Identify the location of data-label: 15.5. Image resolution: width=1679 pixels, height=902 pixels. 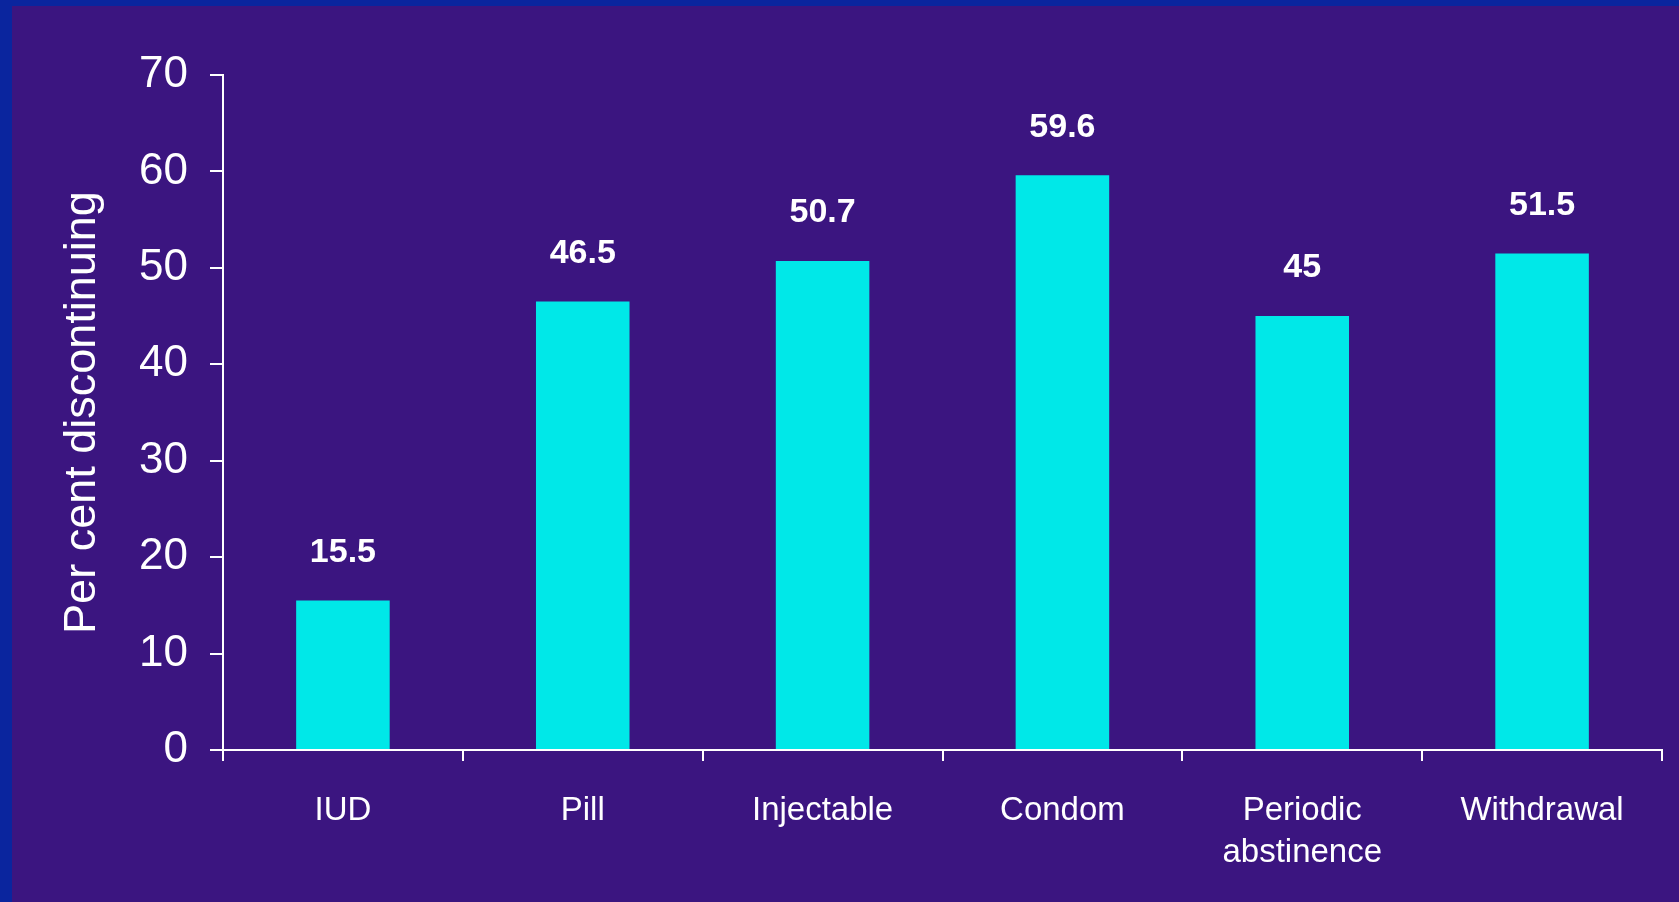
(343, 549).